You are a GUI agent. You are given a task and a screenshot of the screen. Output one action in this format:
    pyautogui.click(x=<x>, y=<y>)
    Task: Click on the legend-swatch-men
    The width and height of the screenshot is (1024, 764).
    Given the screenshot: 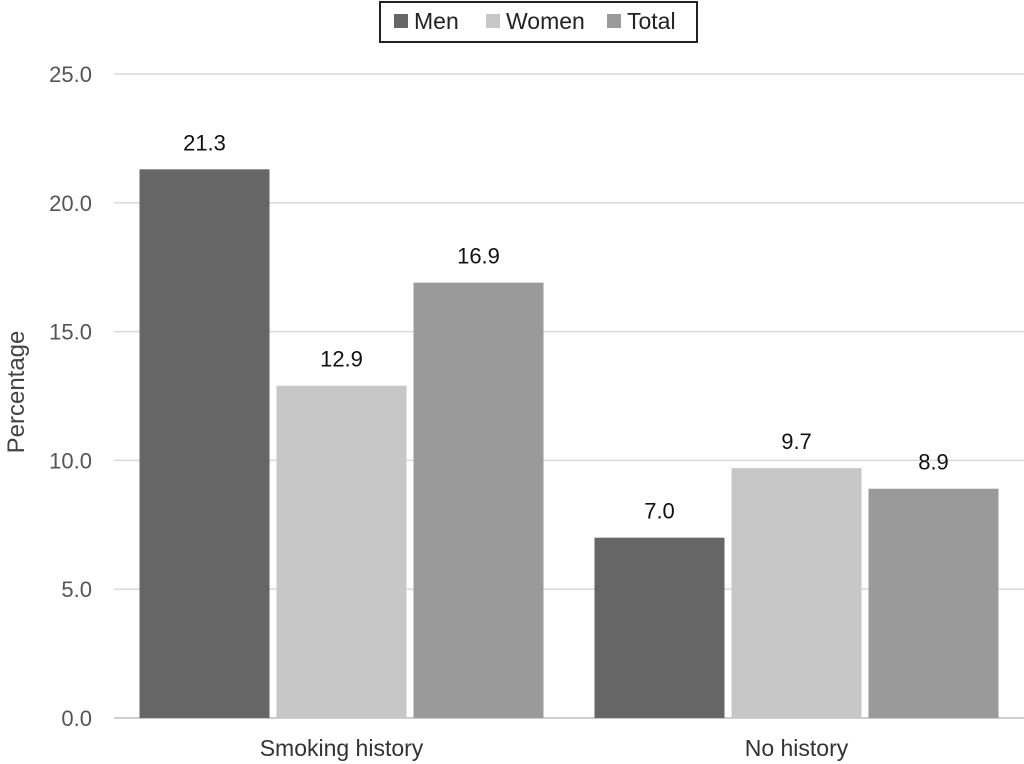 What is the action you would take?
    pyautogui.click(x=401, y=21)
    